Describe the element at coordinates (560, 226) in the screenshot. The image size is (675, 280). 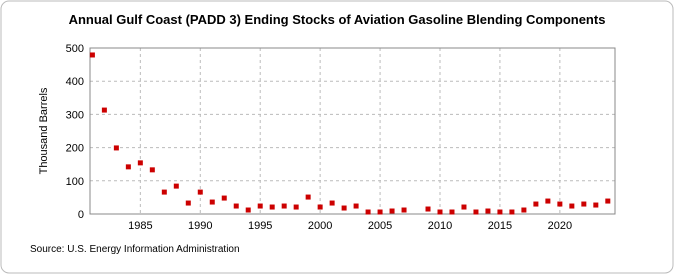
I see `x-tick-label: 2020` at that location.